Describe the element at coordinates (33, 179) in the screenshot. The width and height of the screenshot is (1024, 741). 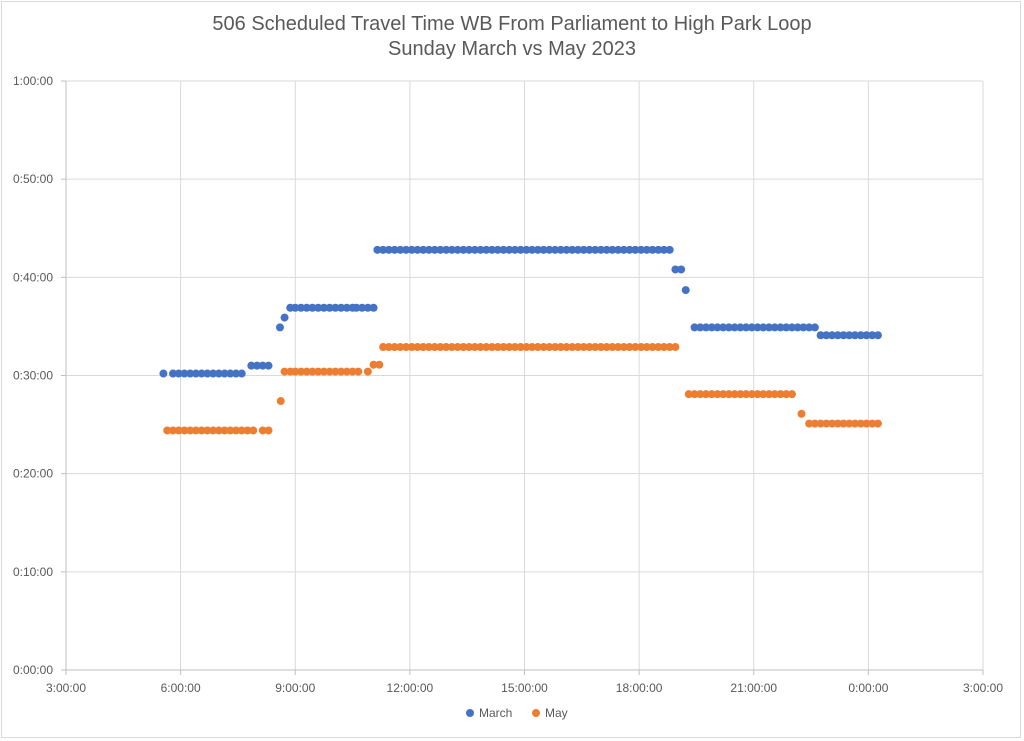
I see `y-tick-label: 0:50:00` at that location.